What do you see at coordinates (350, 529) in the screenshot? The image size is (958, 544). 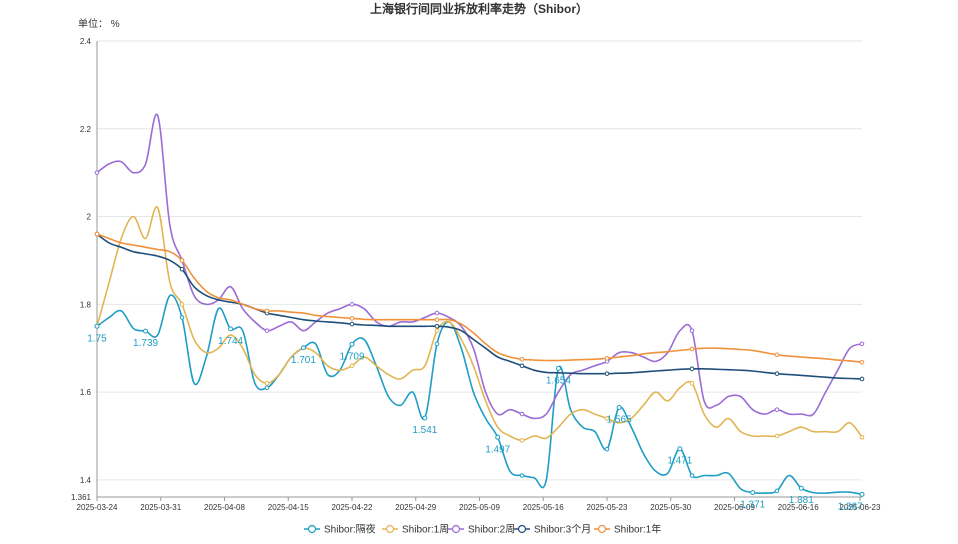 I see `legend-label: Shibor:隔夜` at bounding box center [350, 529].